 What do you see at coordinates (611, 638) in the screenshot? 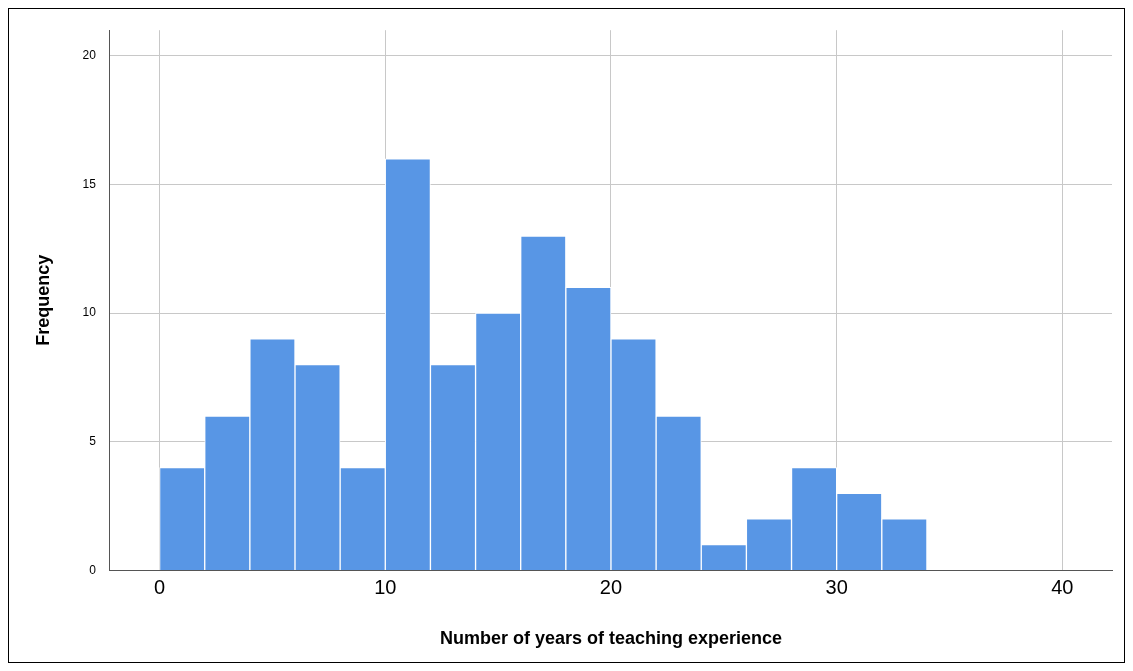
I see `x-axis-title: Number of years of teaching experience` at bounding box center [611, 638].